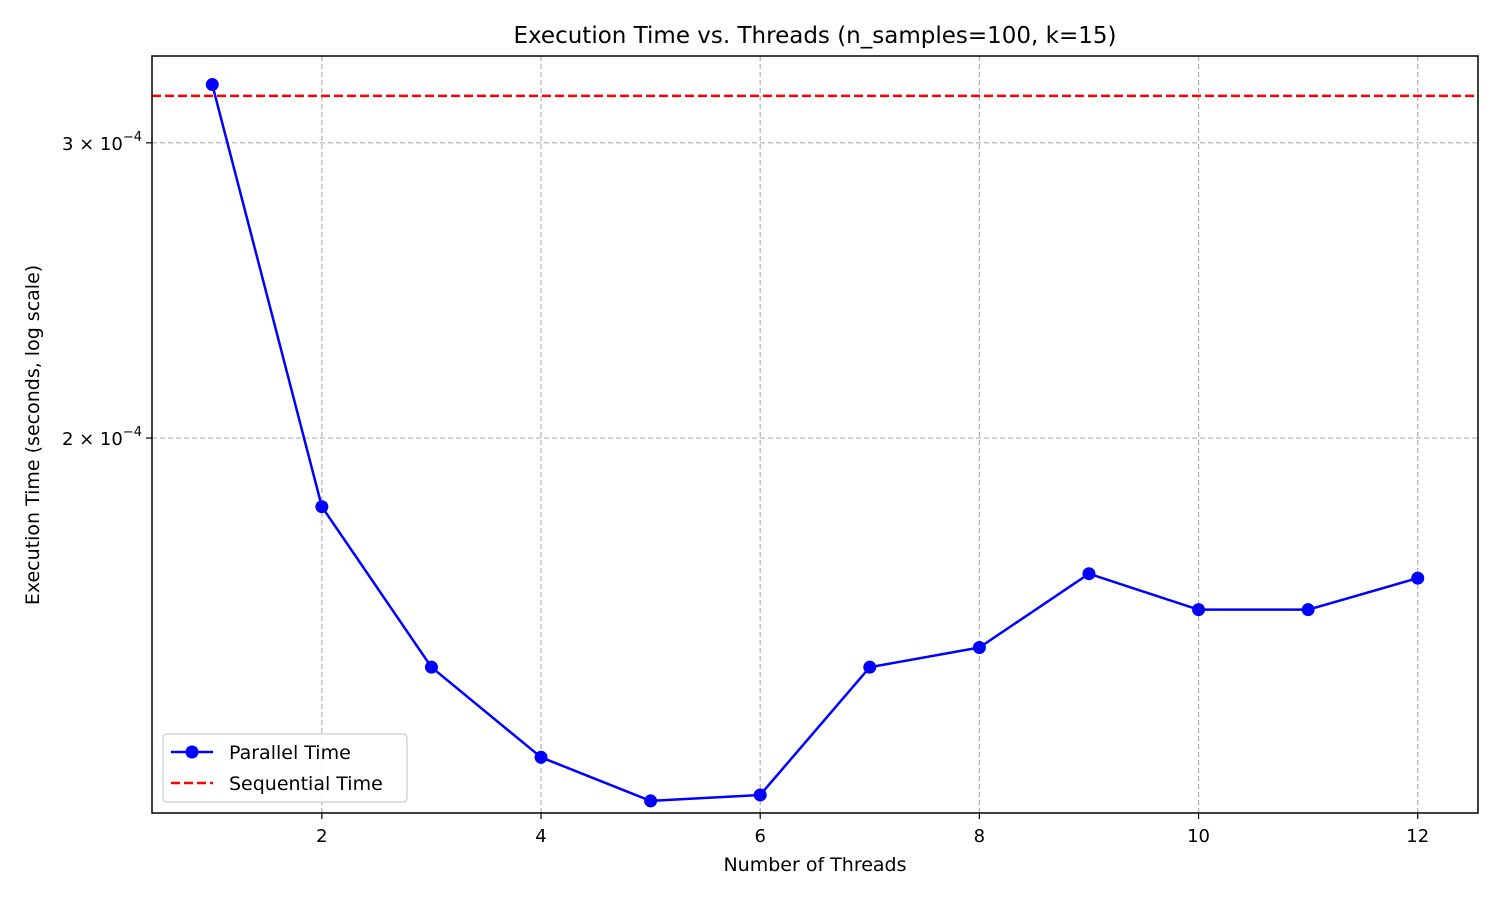 This screenshot has height=900, width=1500. I want to click on x-tick-label: 6, so click(759, 836).